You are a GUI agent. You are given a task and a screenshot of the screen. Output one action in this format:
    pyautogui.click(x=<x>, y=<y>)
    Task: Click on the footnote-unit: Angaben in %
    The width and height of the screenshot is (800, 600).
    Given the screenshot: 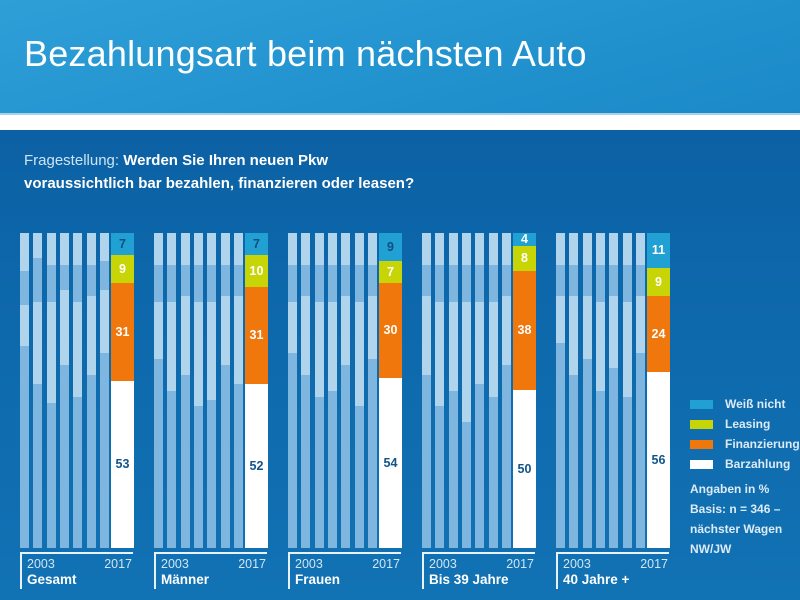 What is the action you would take?
    pyautogui.click(x=730, y=489)
    